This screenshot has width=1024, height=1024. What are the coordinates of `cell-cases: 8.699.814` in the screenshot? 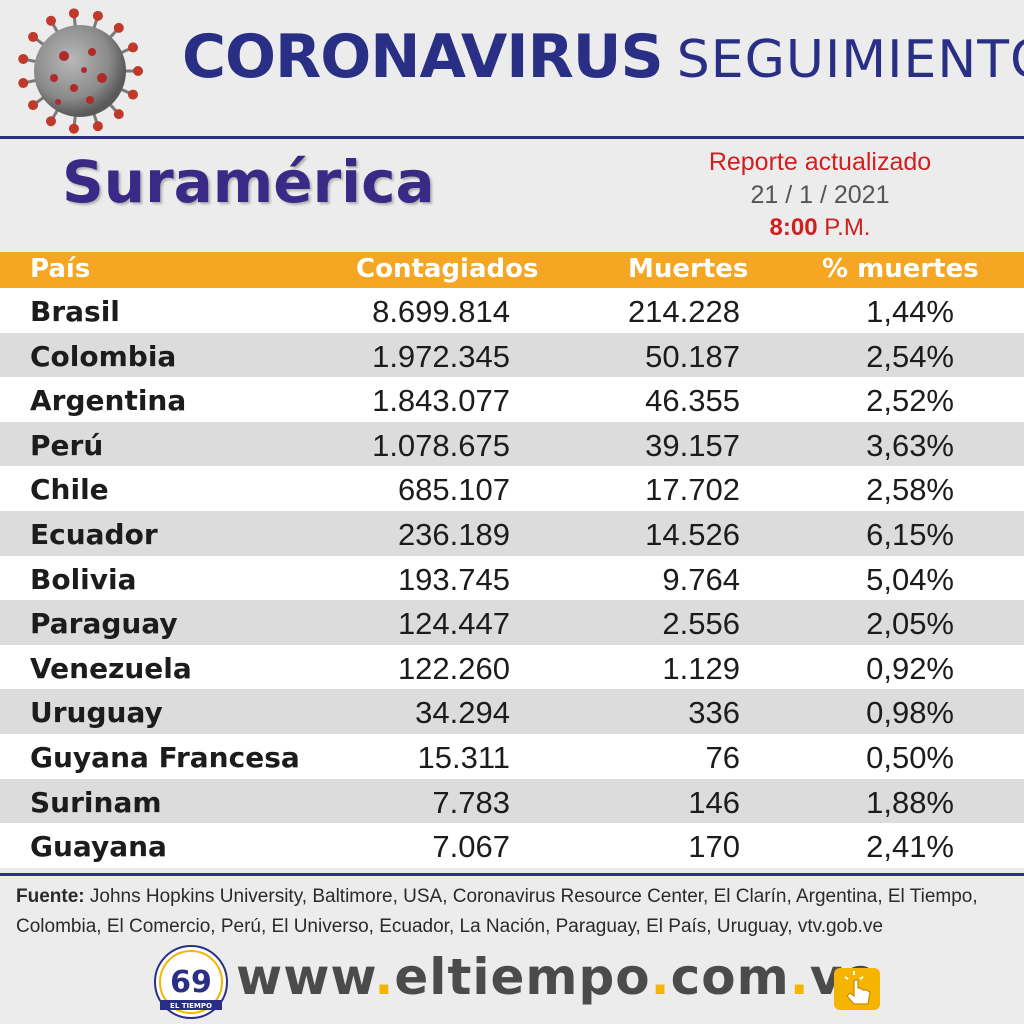 It's located at (441, 311).